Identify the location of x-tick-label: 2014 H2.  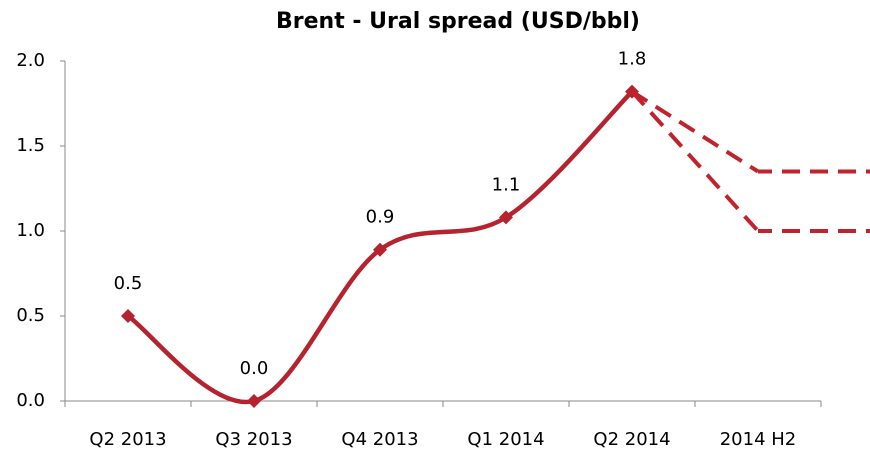
(758, 439).